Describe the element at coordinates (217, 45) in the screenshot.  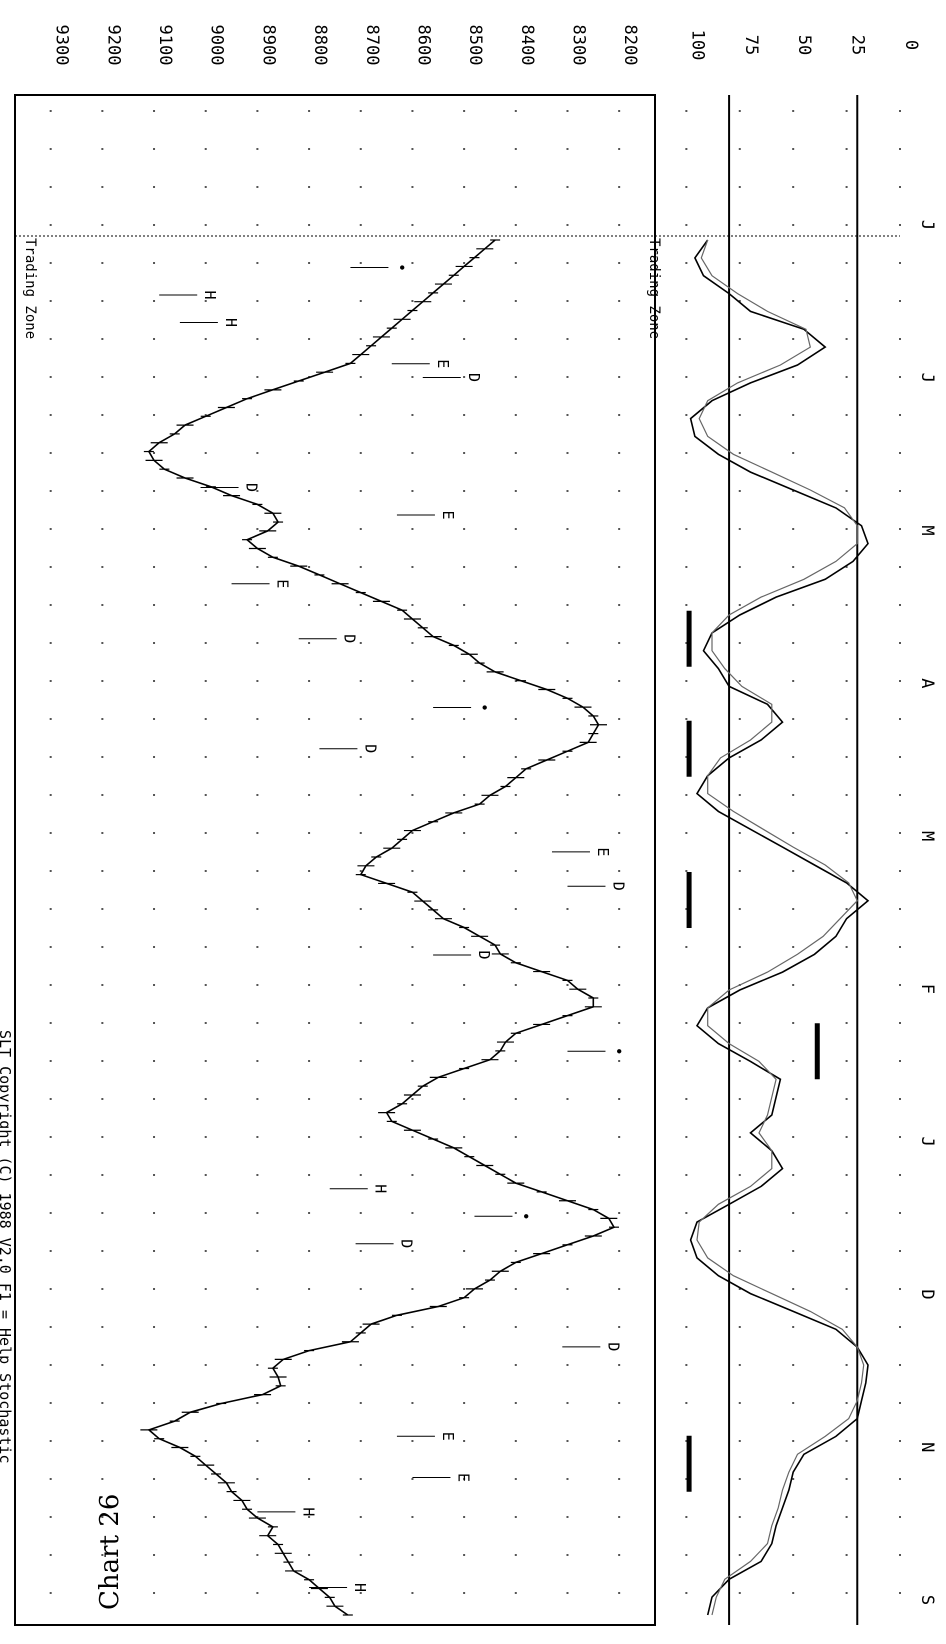
I see `price-tick-label: 9000` at that location.